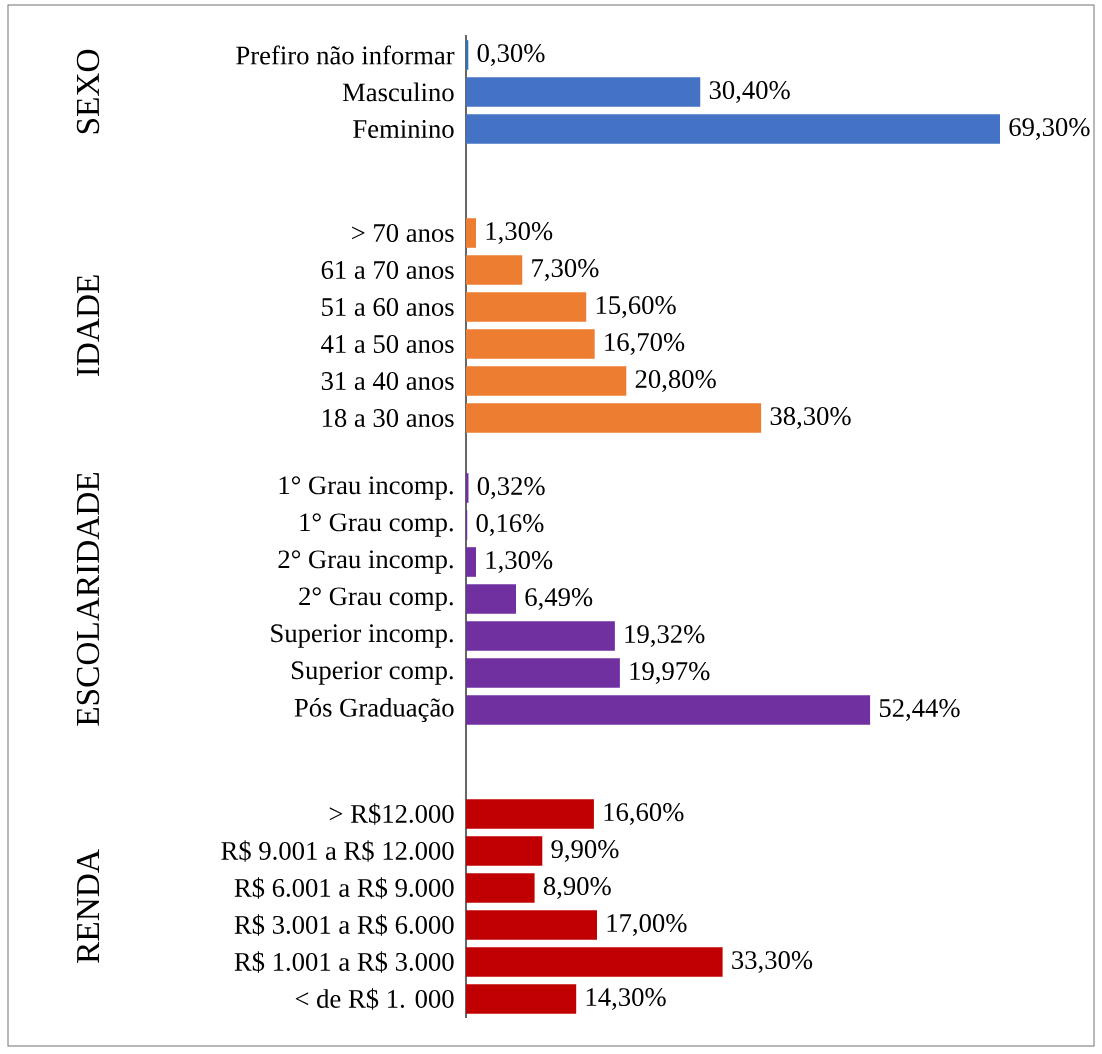 Image resolution: width=1102 pixels, height=1054 pixels. Describe the element at coordinates (388, 418) in the screenshot. I see `y-tick-label: 18 a 30 anos` at that location.